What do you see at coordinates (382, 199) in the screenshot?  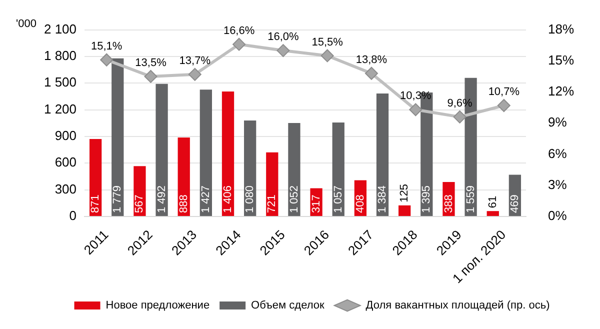 I see `data-label: 1 384` at bounding box center [382, 199].